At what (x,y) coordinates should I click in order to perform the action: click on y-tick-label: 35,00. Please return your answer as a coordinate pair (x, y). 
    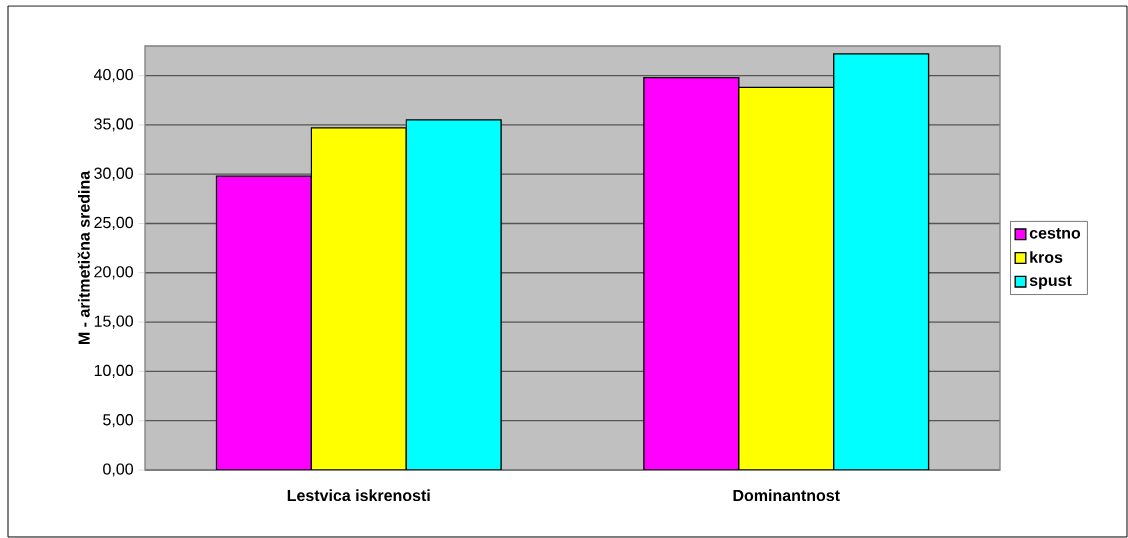
    Looking at the image, I should click on (114, 125).